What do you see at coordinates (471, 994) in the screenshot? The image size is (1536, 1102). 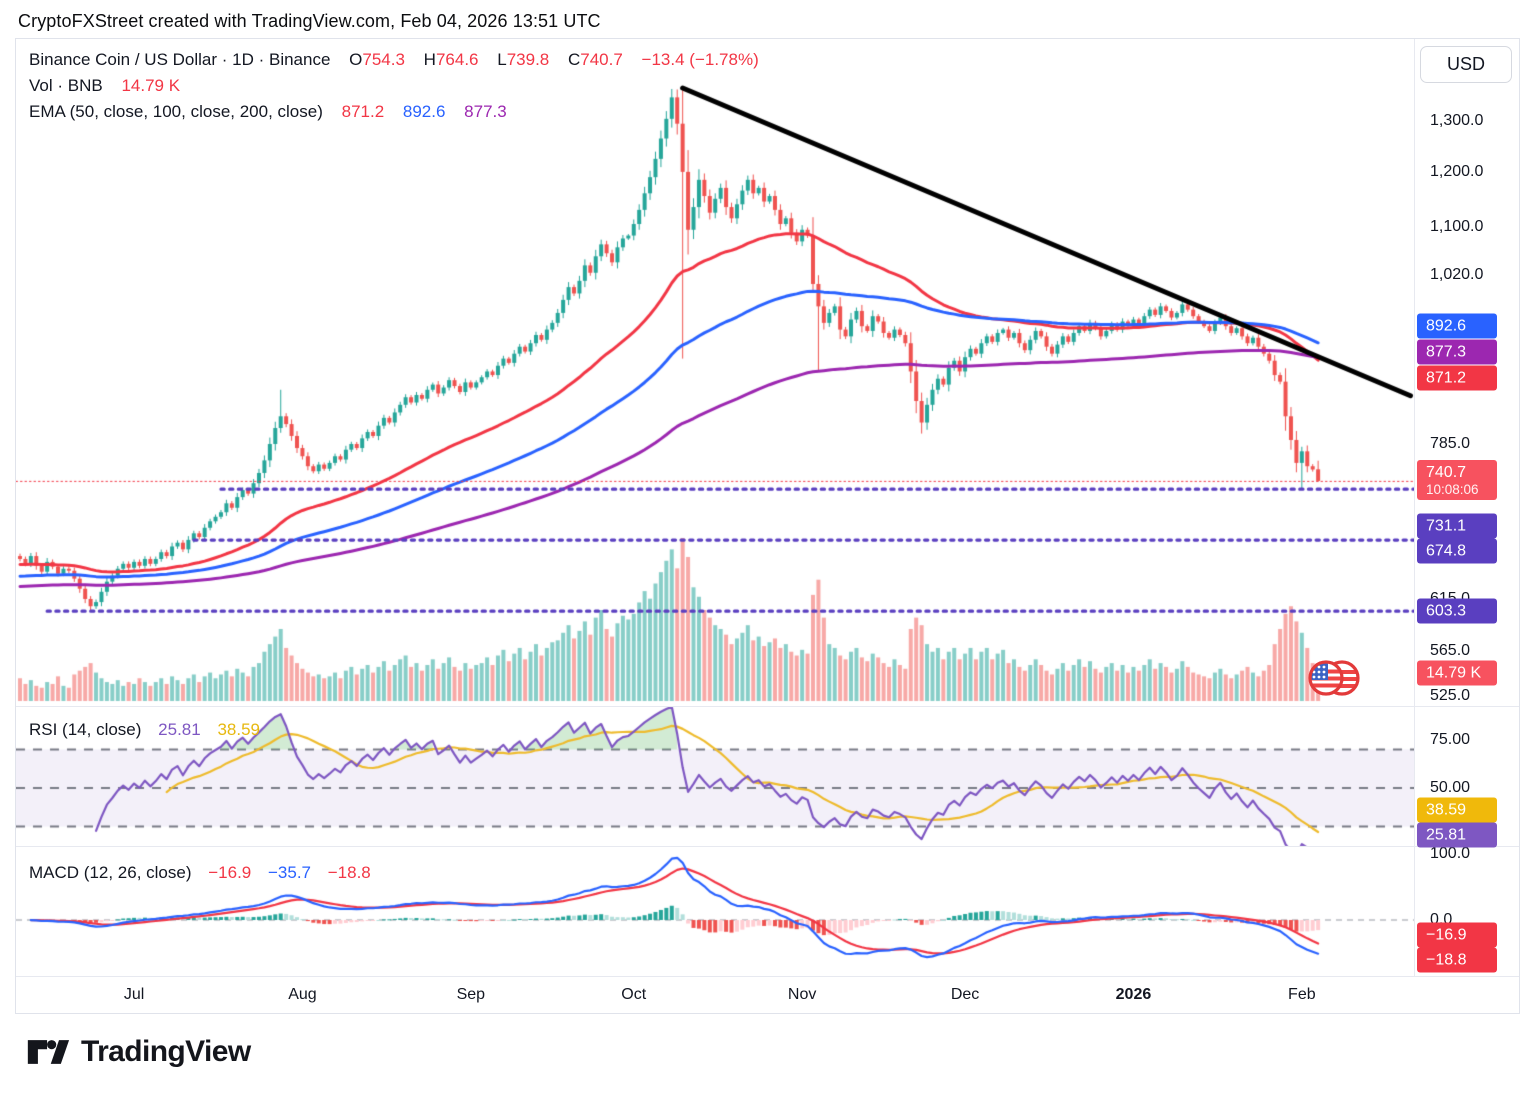 I see `time-axis-label: Sep` at bounding box center [471, 994].